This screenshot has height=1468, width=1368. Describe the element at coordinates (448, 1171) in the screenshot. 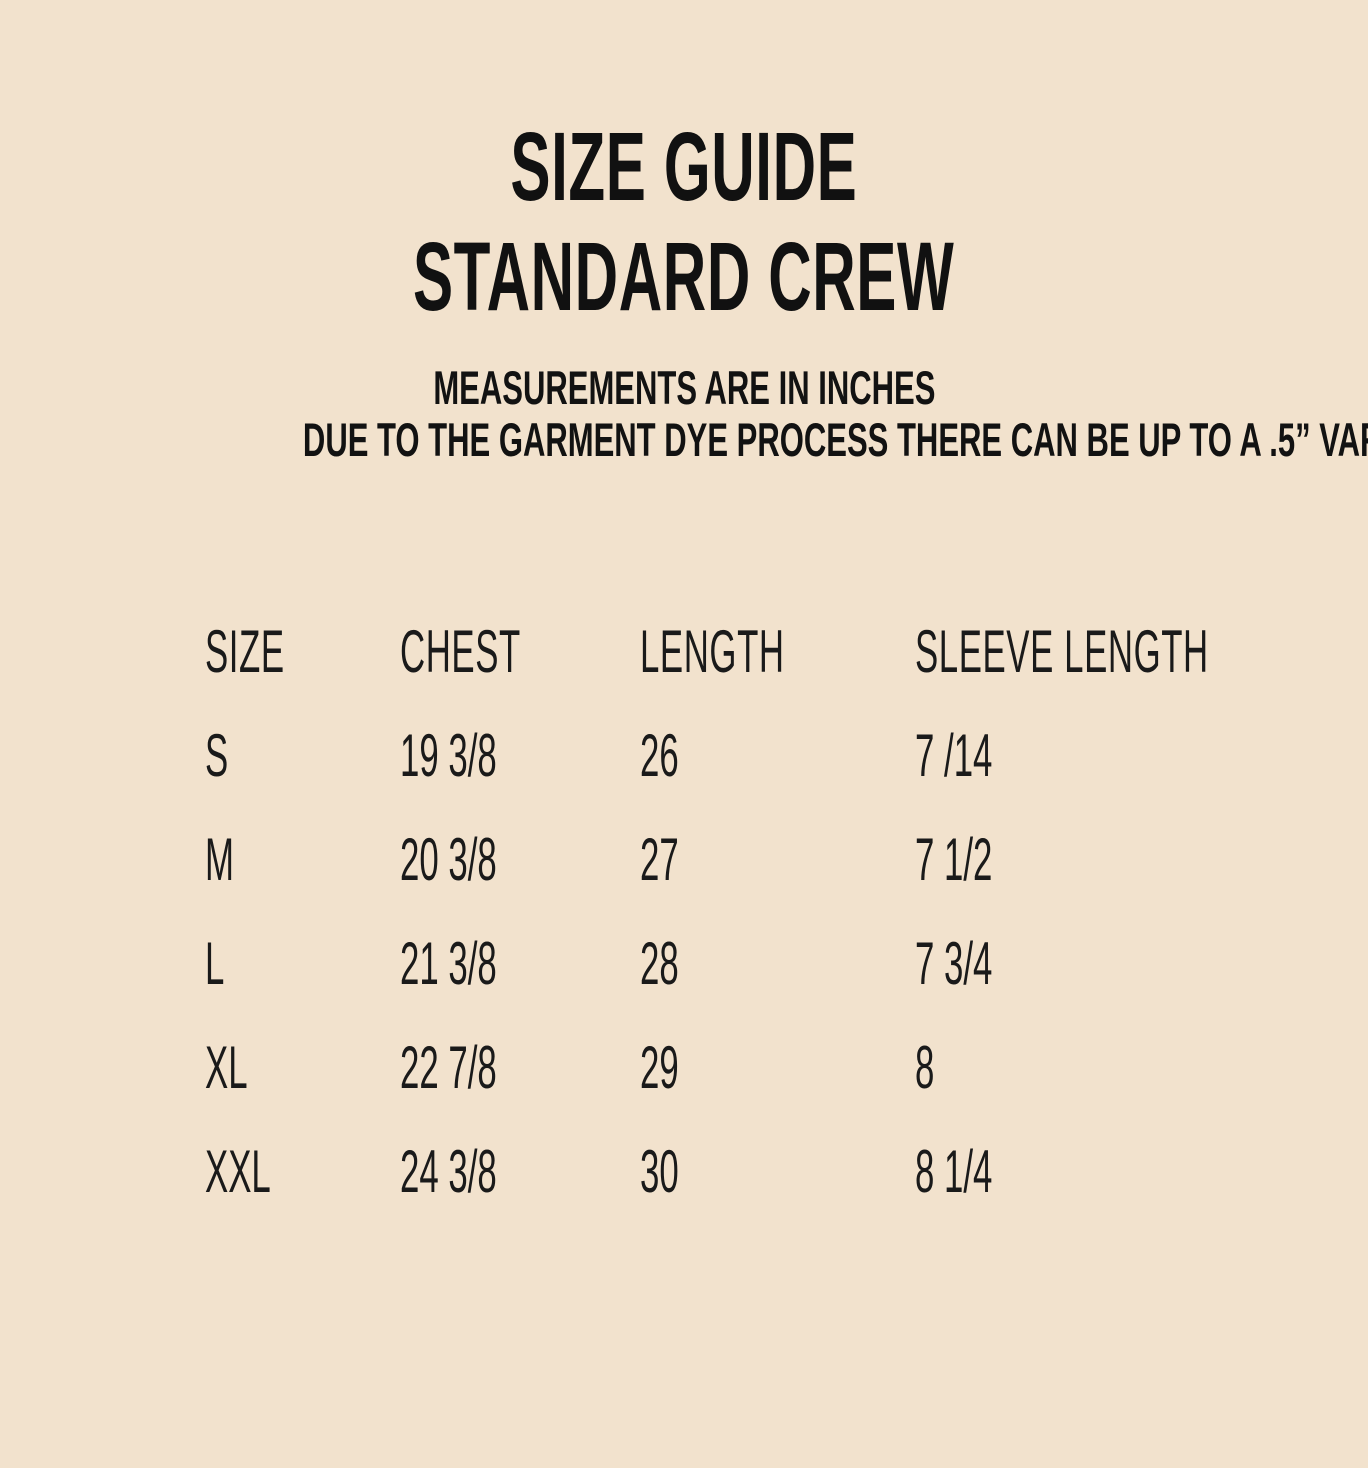

I see `cell-chest-value: 24 3/8` at that location.